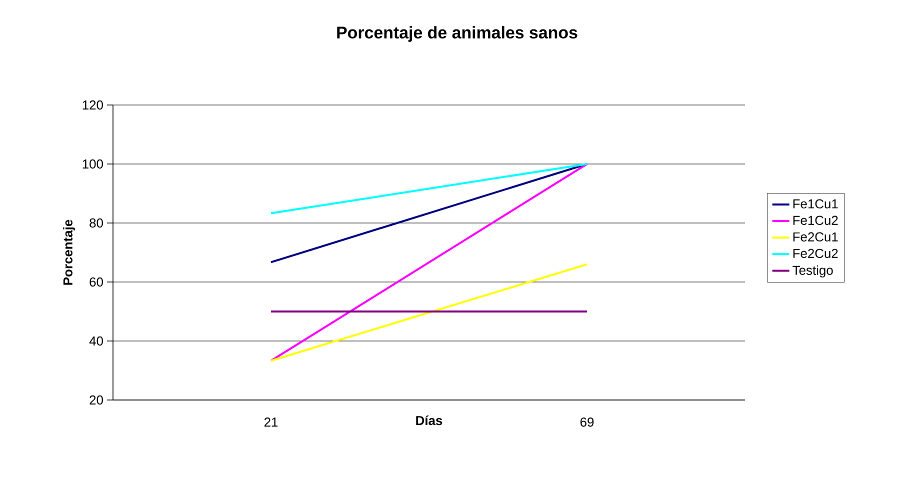  I want to click on legend-label: Fe2Cu2, so click(815, 253).